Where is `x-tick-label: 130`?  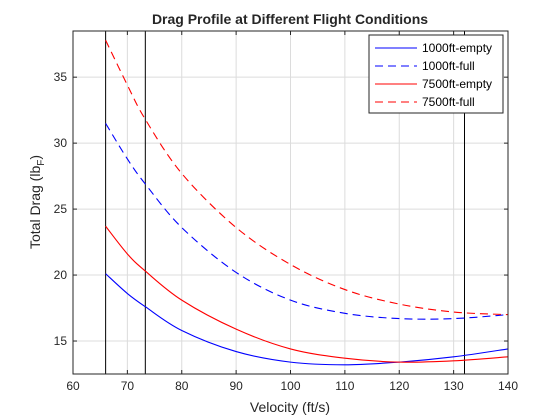
x-tick-label: 130 is located at coordinates (454, 386).